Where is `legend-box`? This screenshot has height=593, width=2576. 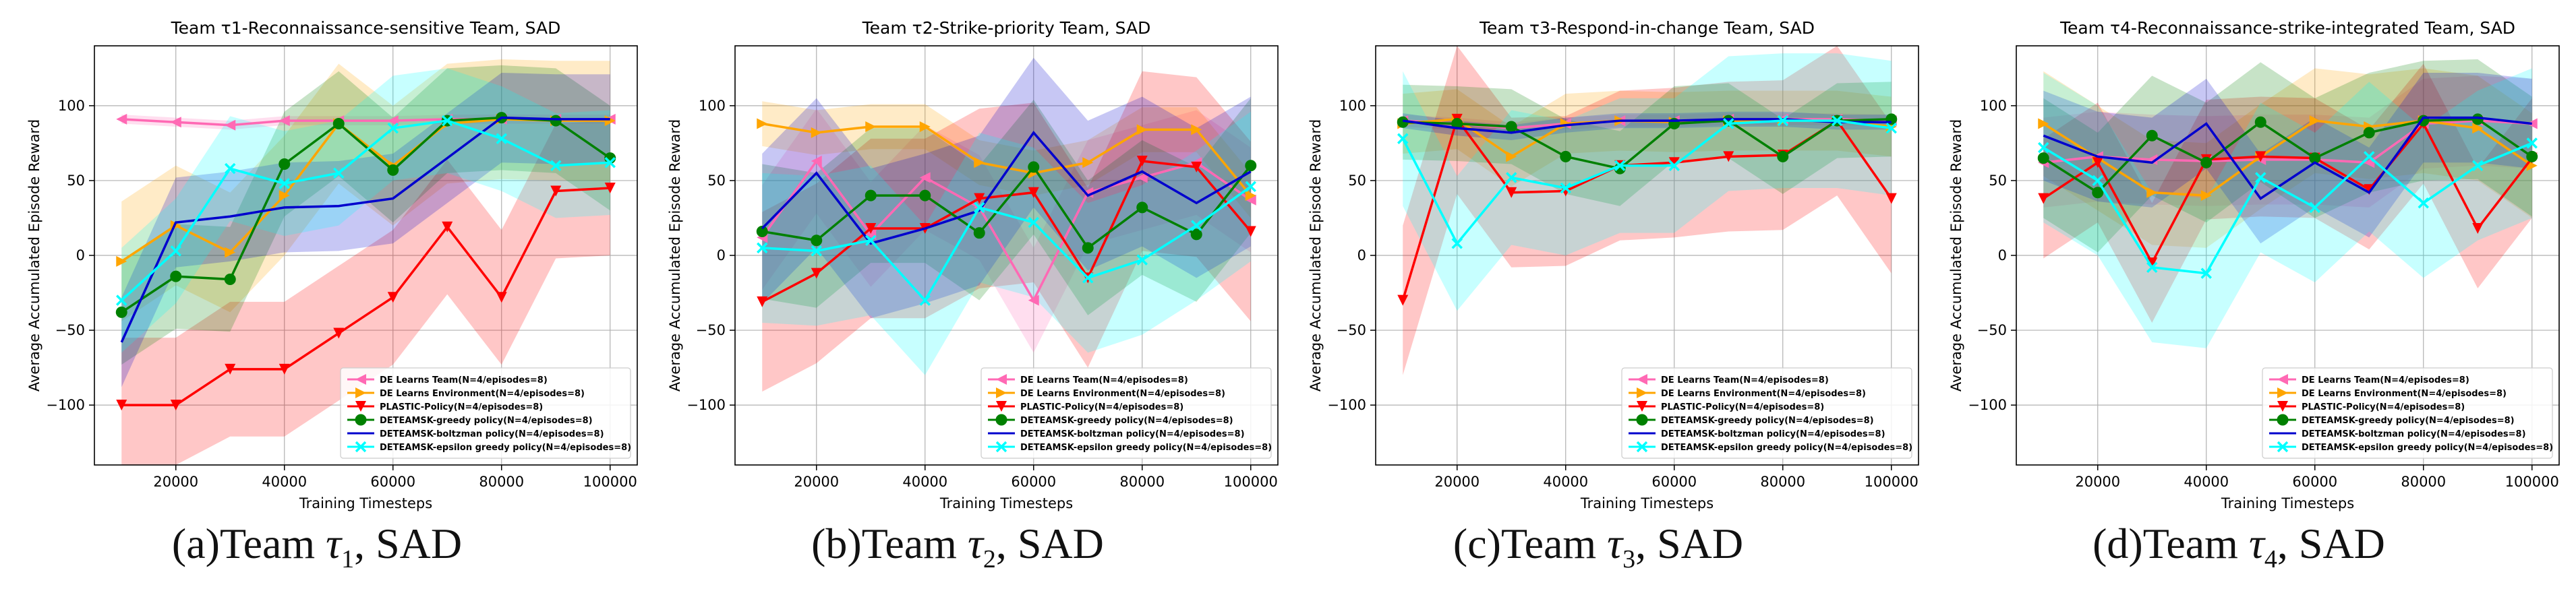 legend-box is located at coordinates (1126, 413).